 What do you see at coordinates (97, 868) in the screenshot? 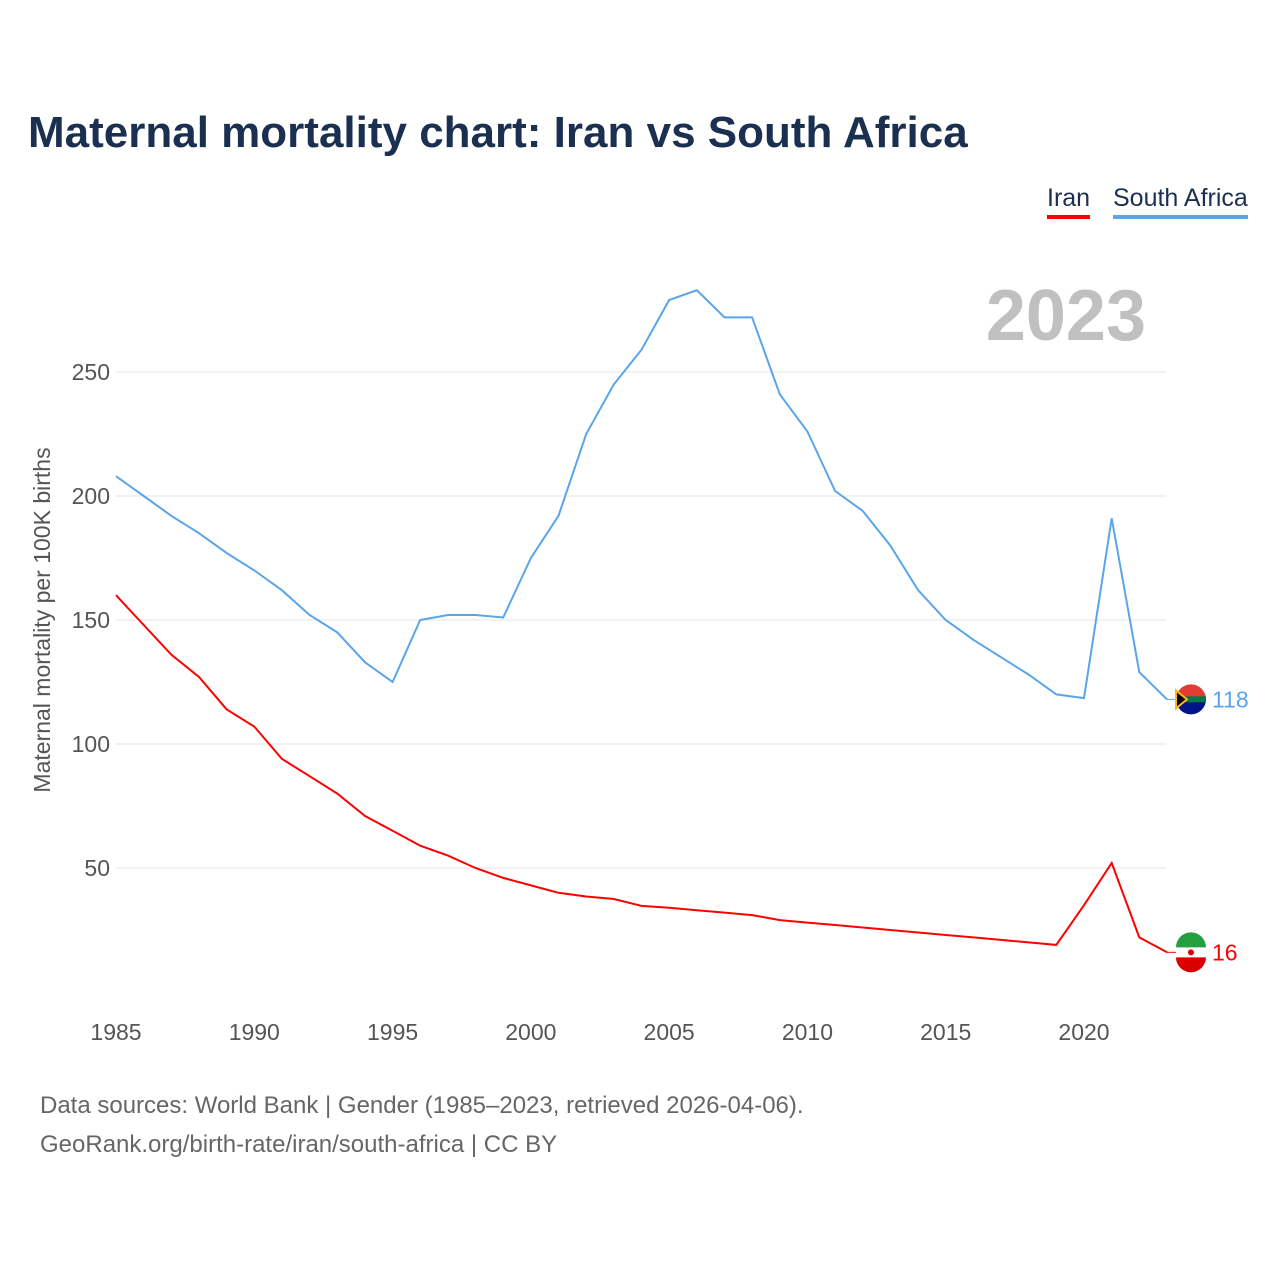
I see `y-tick-label: 50` at bounding box center [97, 868].